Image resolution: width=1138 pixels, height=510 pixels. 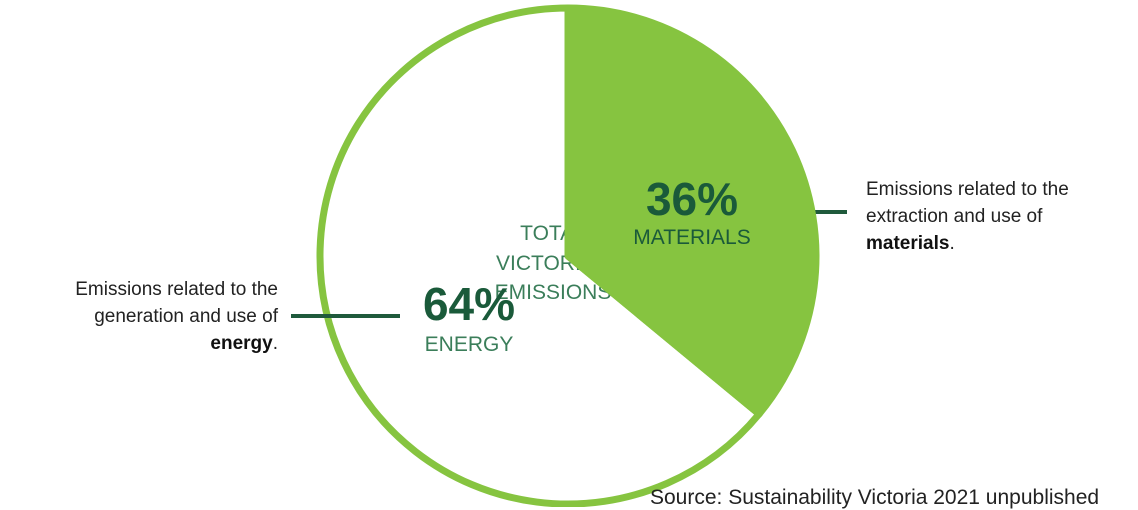 I want to click on energy-annotation-line-3: energy., so click(x=139, y=343).